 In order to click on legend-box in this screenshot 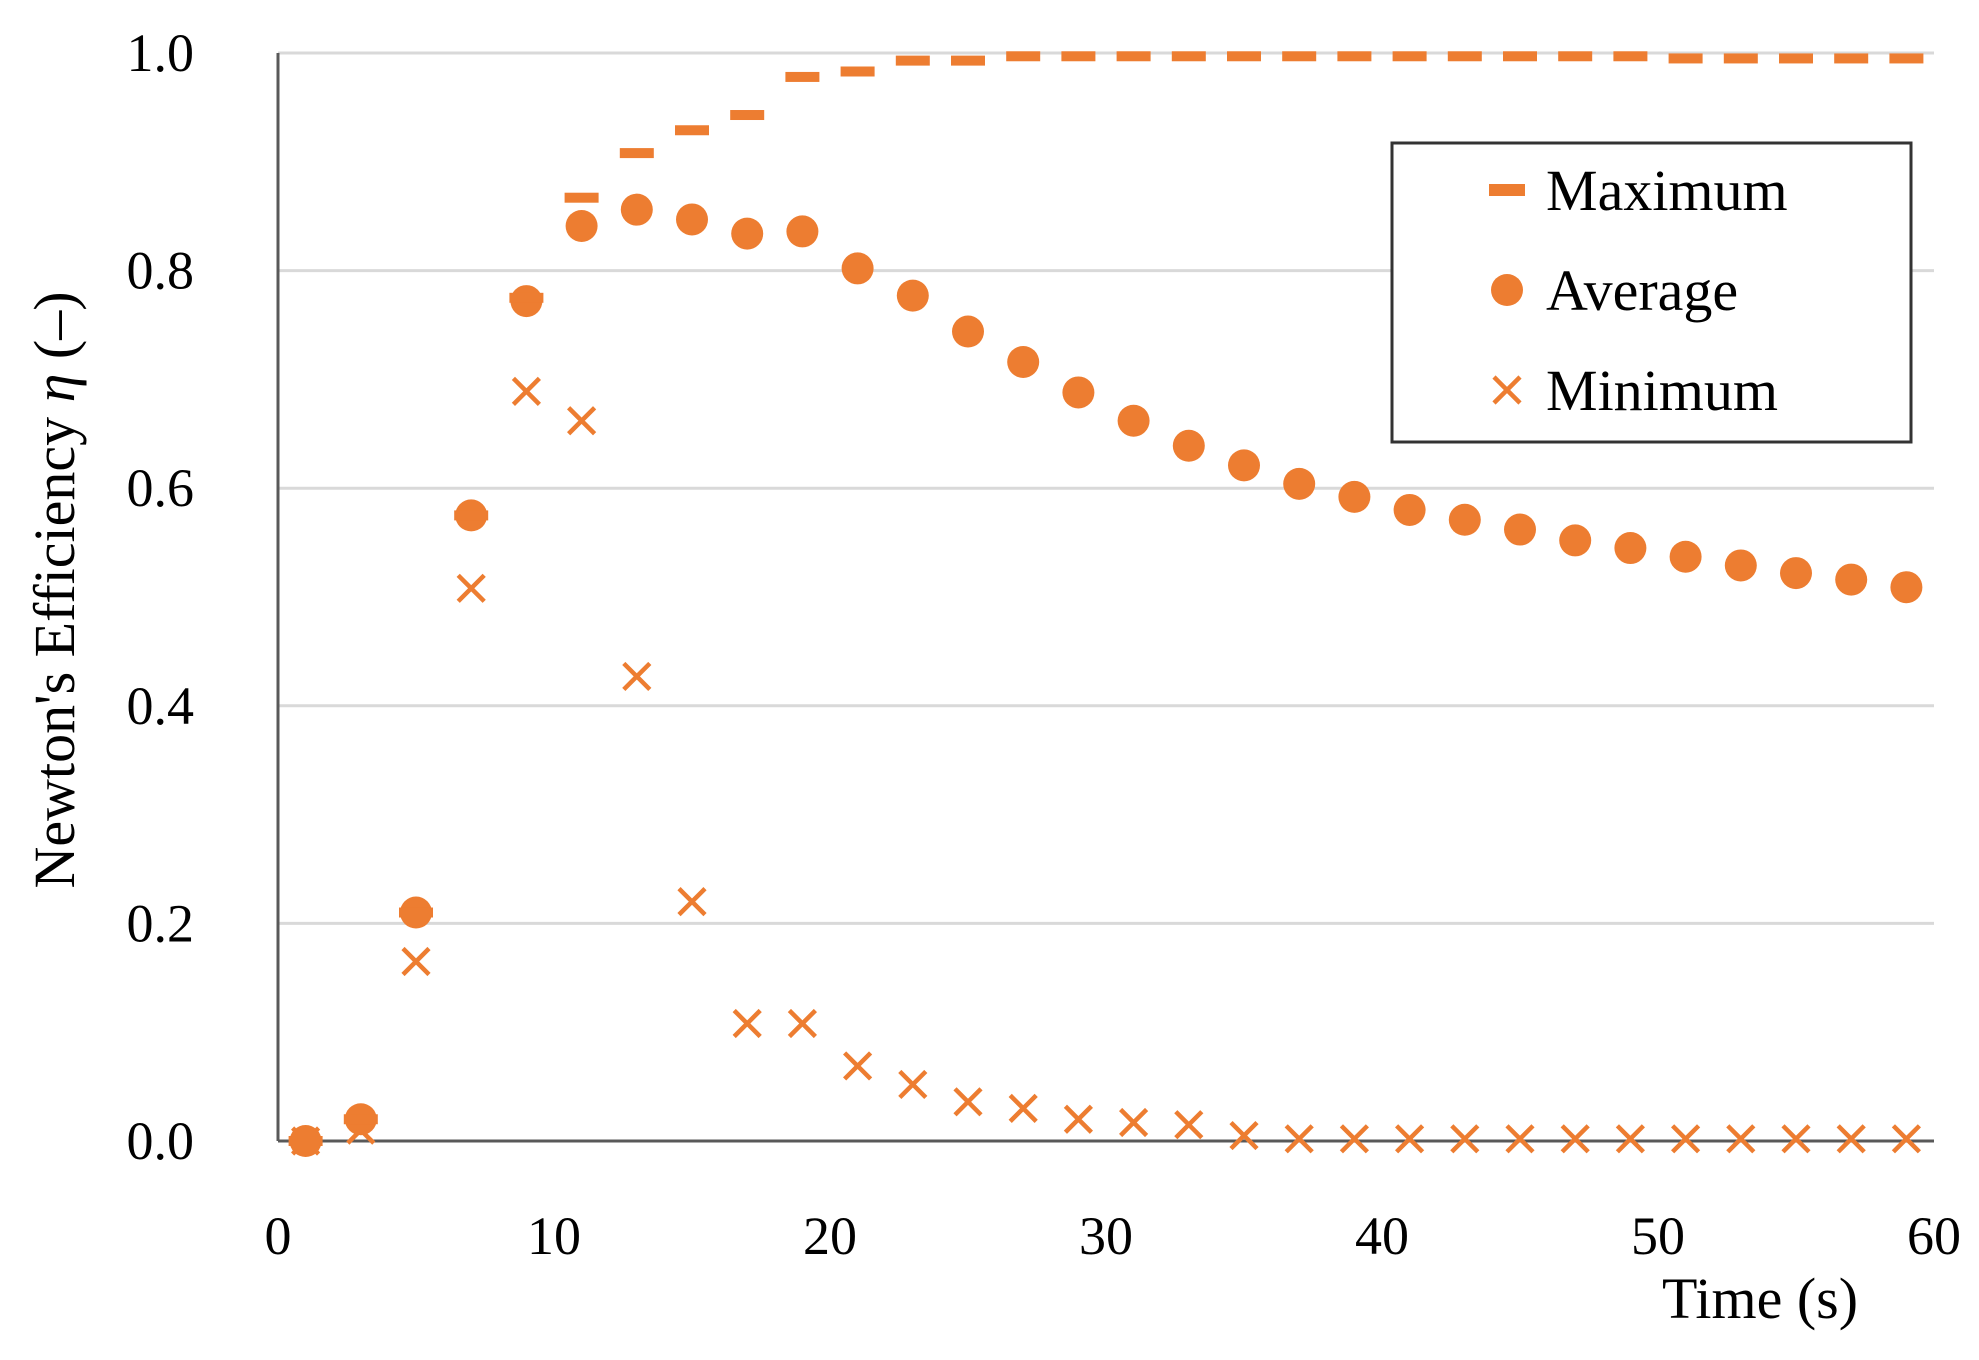, I will do `click(1651, 292)`.